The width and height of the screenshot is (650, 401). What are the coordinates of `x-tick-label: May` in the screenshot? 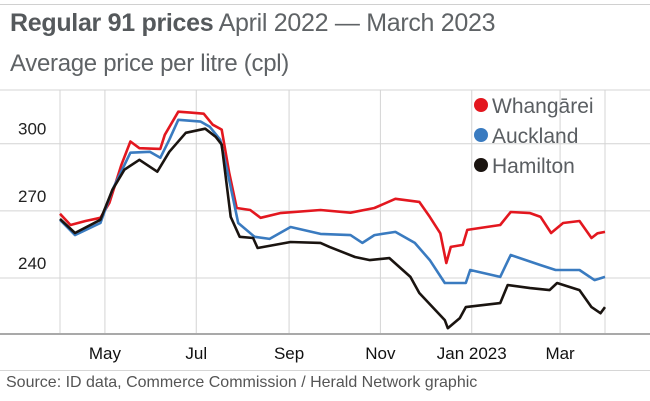 It's located at (105, 353).